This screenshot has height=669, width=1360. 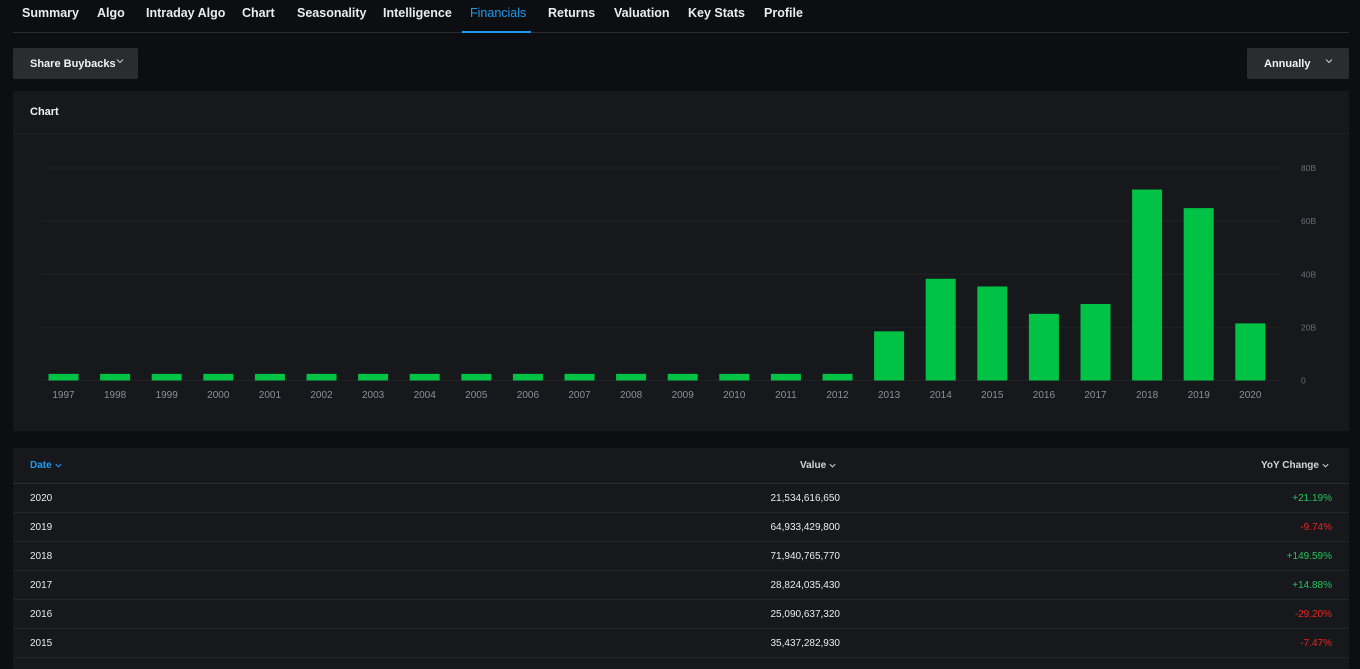 I want to click on row-yoy-change: -9.74%, so click(x=1316, y=527).